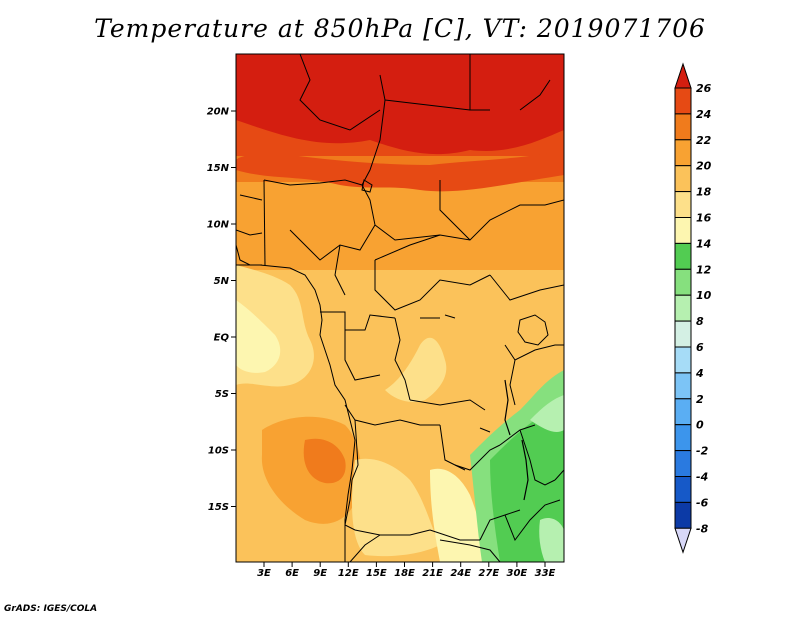 The height and width of the screenshot is (618, 800). What do you see at coordinates (221, 310) in the screenshot?
I see `y-axis: 20N 15N 10N 5N EQ 5S 10S 15S` at bounding box center [221, 310].